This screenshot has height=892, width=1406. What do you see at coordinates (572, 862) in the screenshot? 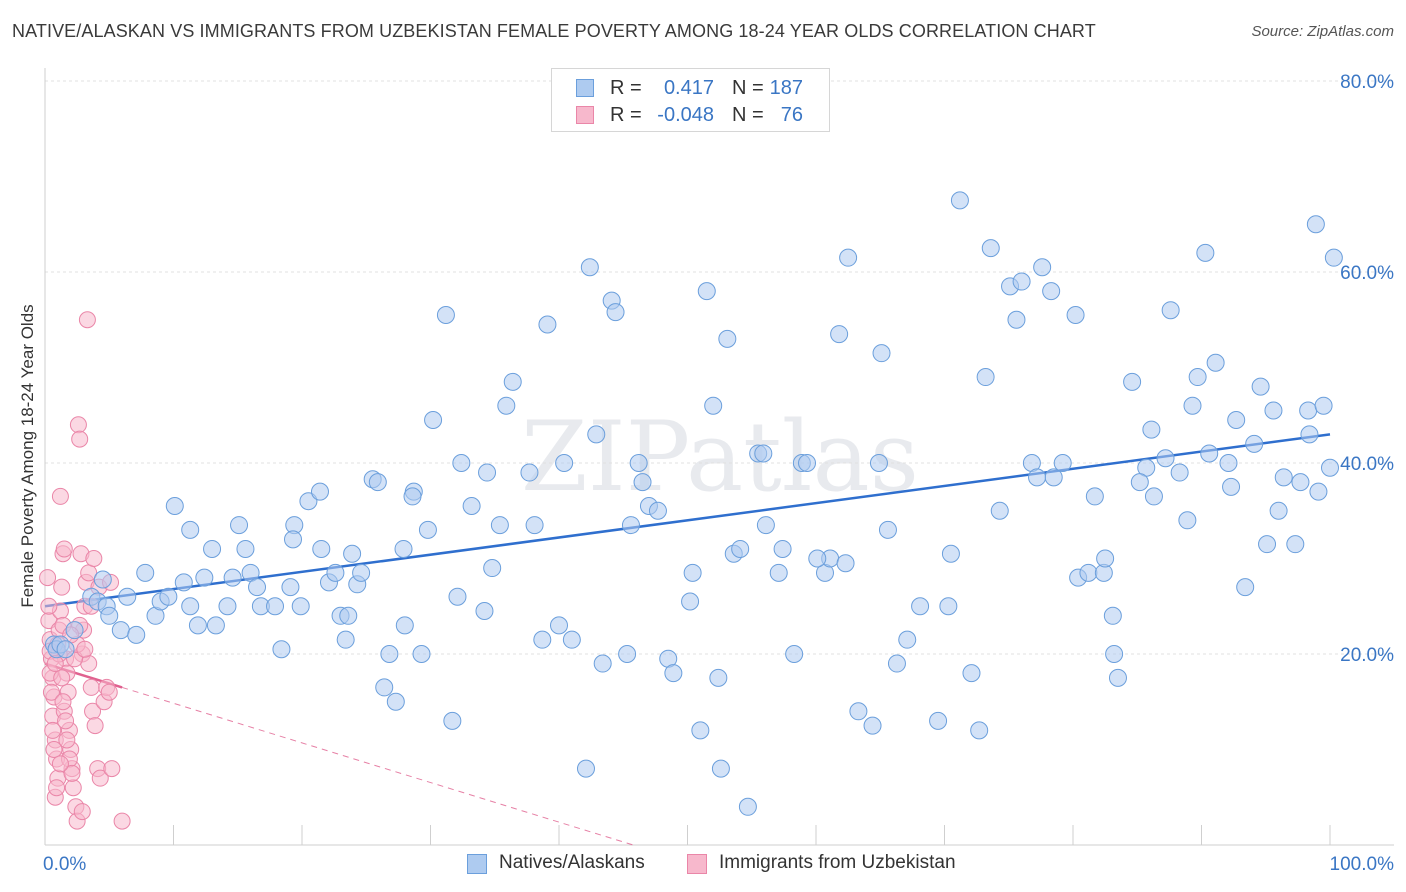
I see `bottom-legend-label: Natives/Alaskans` at bounding box center [572, 862].